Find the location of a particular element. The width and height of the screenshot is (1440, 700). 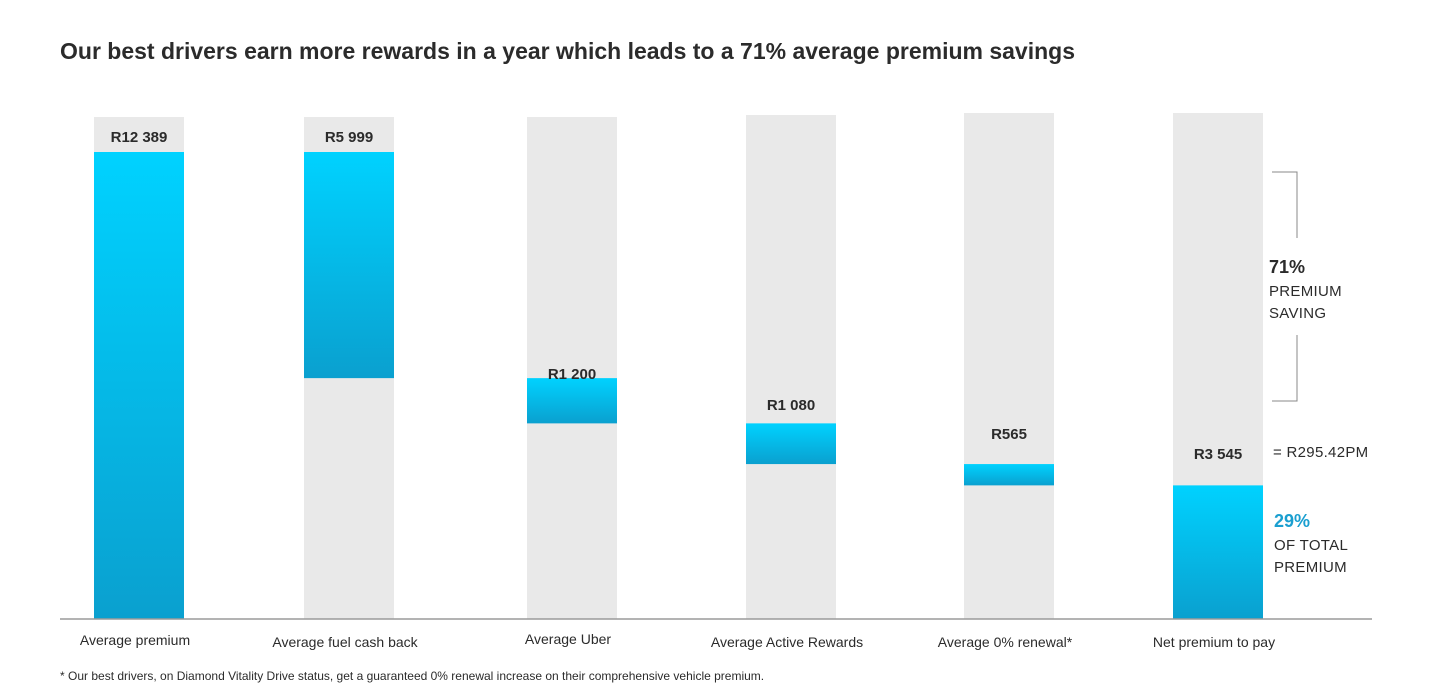

saving-percent: 71% is located at coordinates (1287, 267).